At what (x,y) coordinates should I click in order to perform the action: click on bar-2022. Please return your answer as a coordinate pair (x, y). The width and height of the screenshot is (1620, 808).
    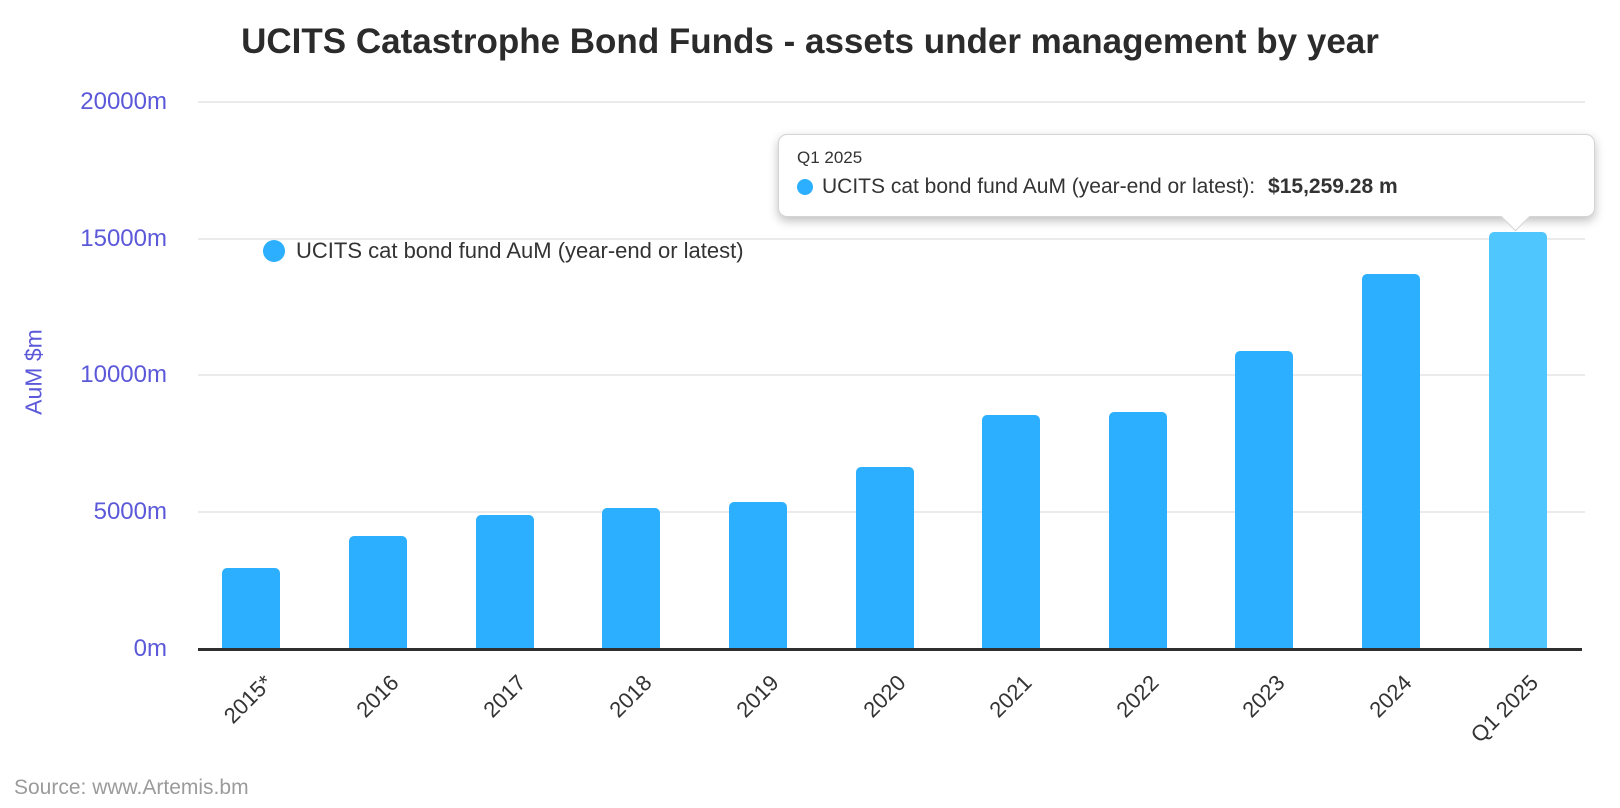
    Looking at the image, I should click on (1137, 530).